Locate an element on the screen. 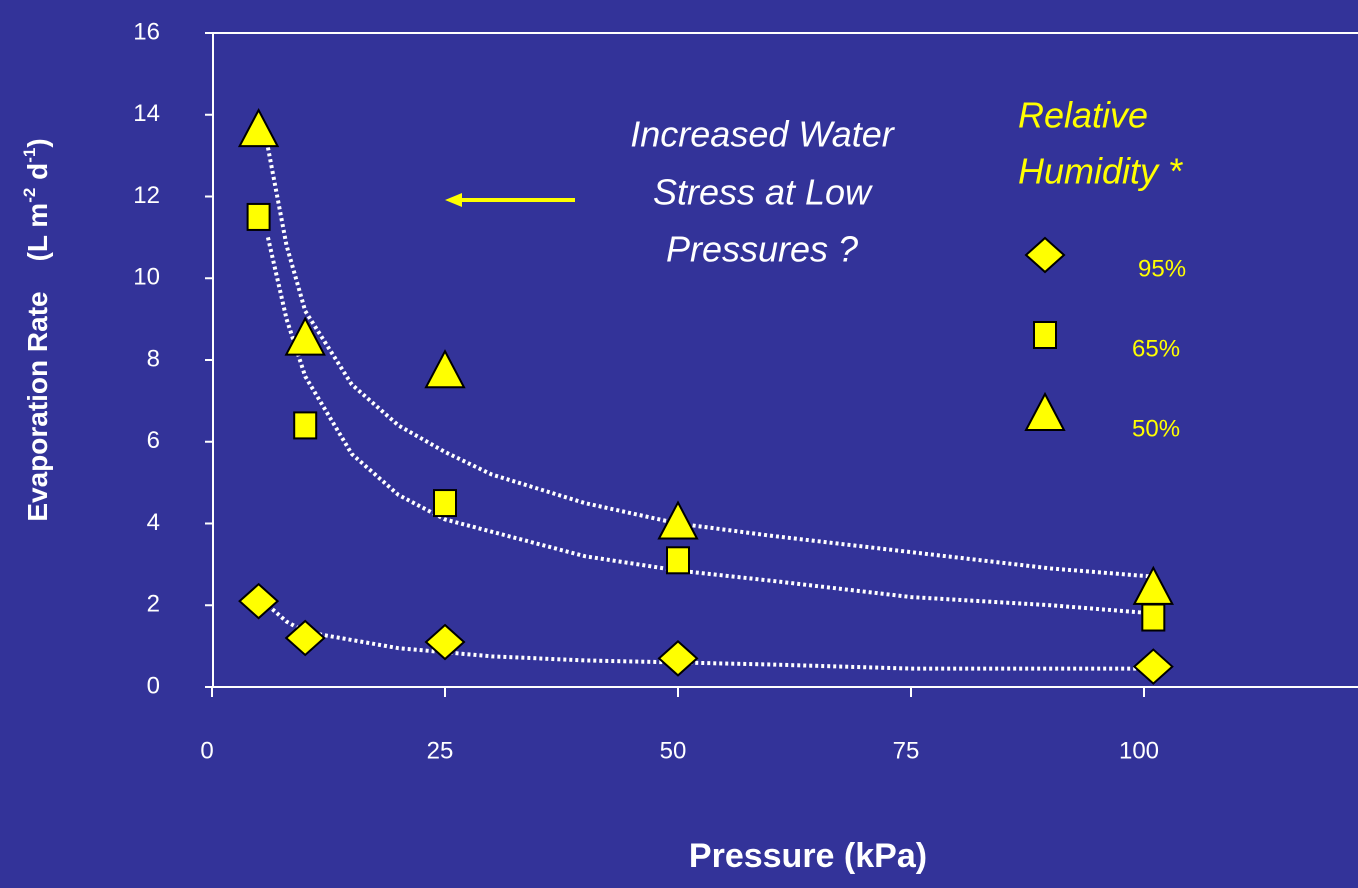  legend-label: 65% is located at coordinates (1156, 348).